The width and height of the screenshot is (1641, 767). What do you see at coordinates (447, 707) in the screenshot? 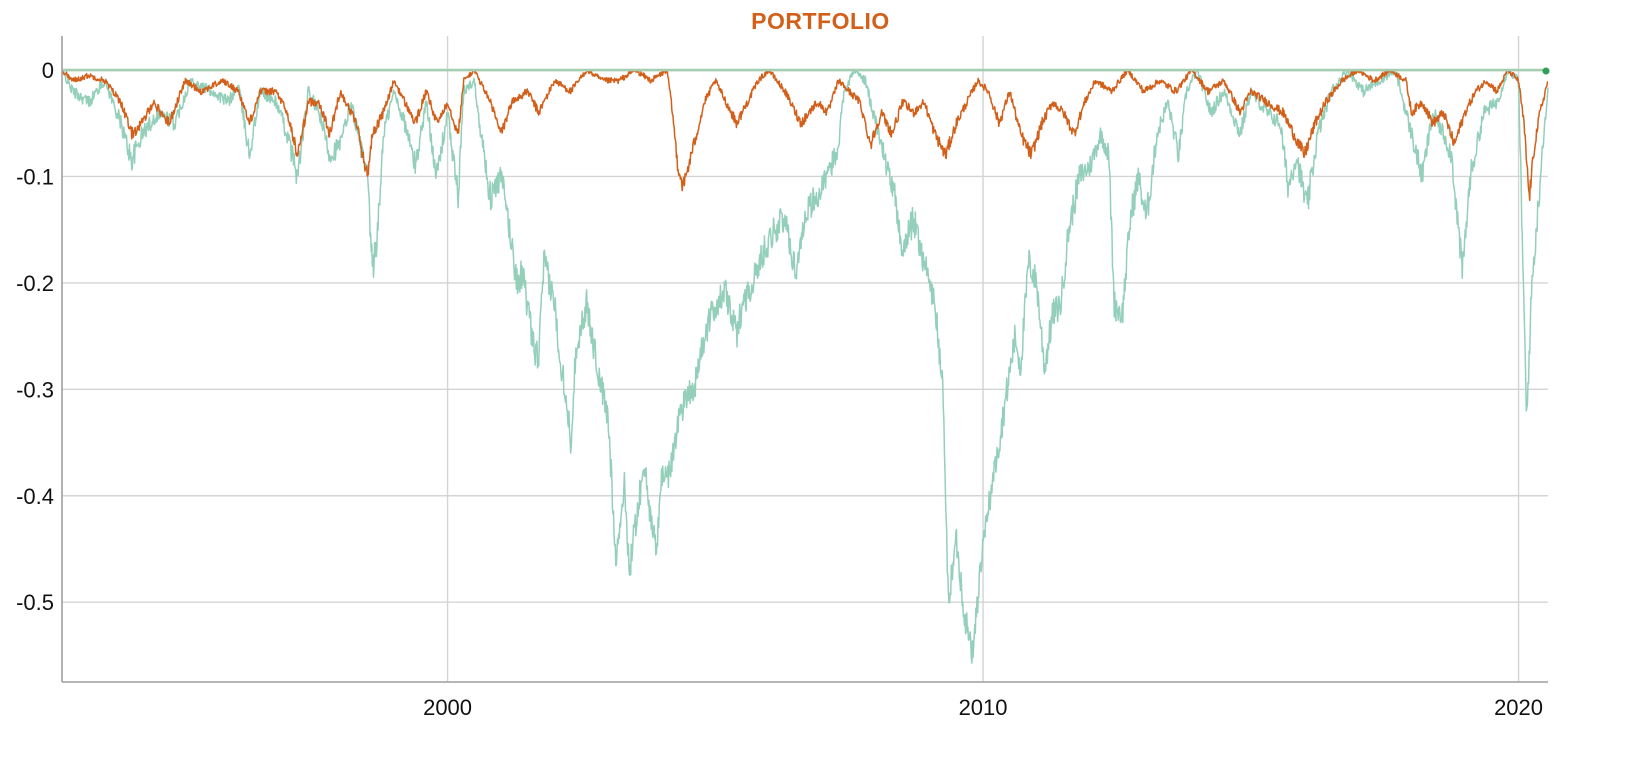
I see `x-tick-label: 2000` at bounding box center [447, 707].